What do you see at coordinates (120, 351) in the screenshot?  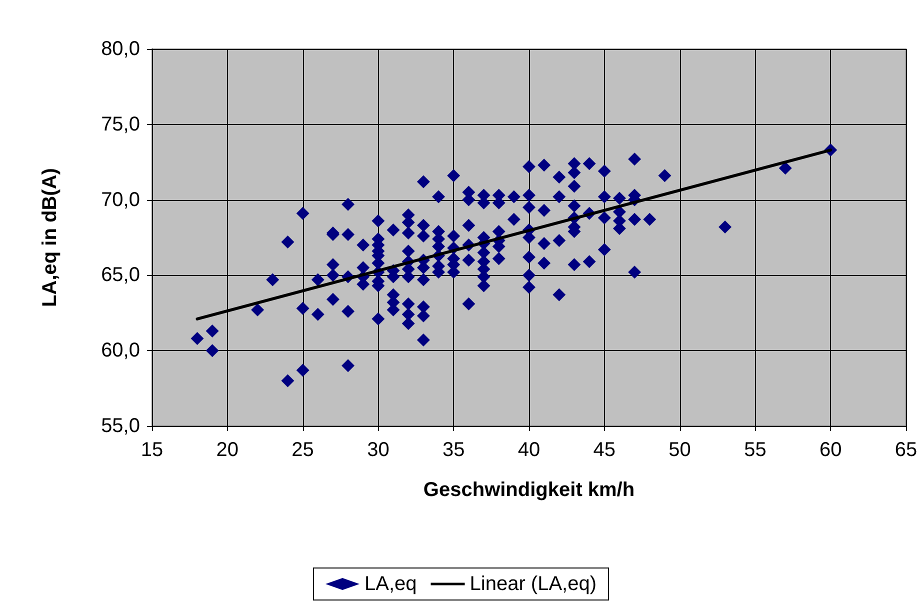 I see `y-tick-label: 60,0` at bounding box center [120, 351].